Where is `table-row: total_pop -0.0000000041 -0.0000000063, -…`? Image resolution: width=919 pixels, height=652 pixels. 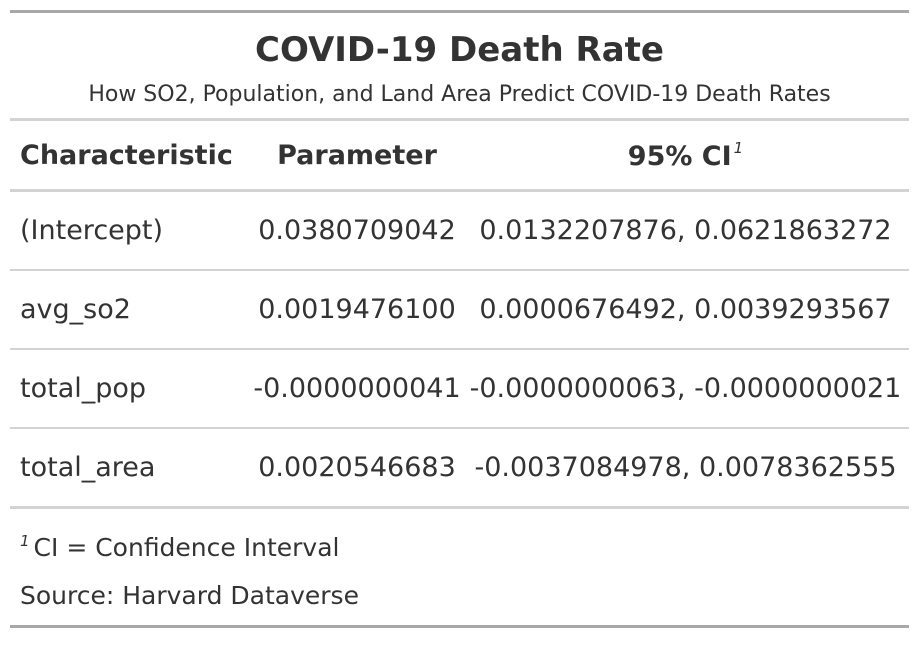 table-row: total_pop -0.0000000041 -0.0000000063, -… is located at coordinates (459, 389).